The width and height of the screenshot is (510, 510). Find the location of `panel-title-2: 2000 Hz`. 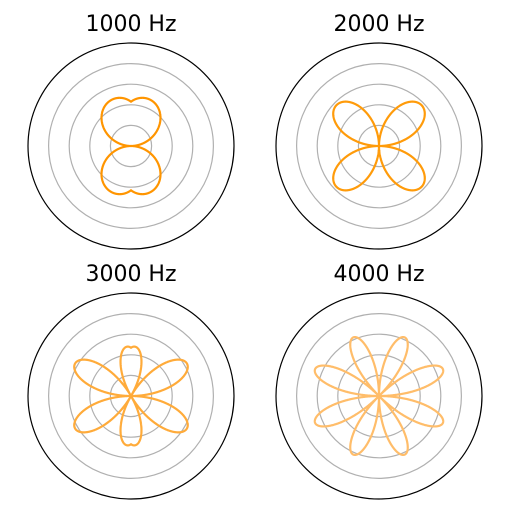

panel-title-2: 2000 Hz is located at coordinates (378, 24).